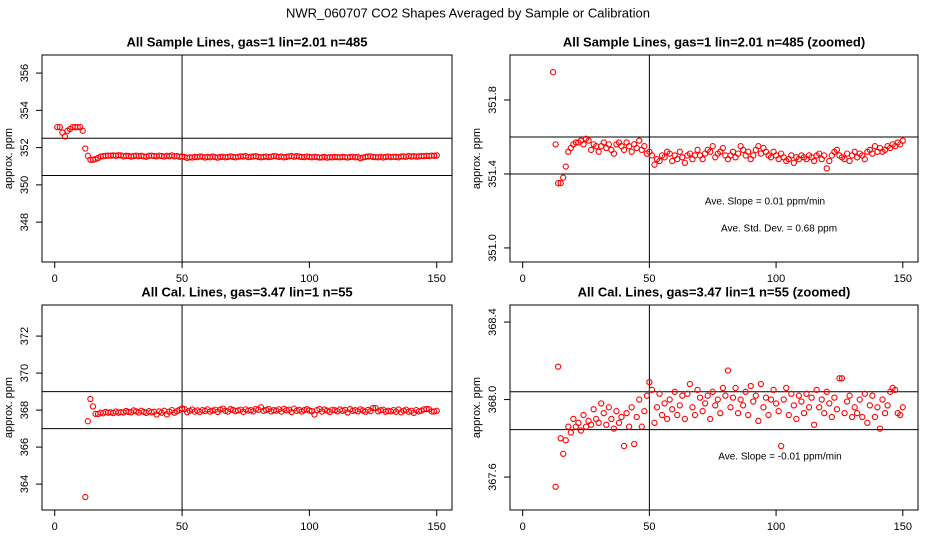 This screenshot has height=540, width=936. What do you see at coordinates (55, 527) in the screenshot?
I see `x-tick-label: 0` at bounding box center [55, 527].